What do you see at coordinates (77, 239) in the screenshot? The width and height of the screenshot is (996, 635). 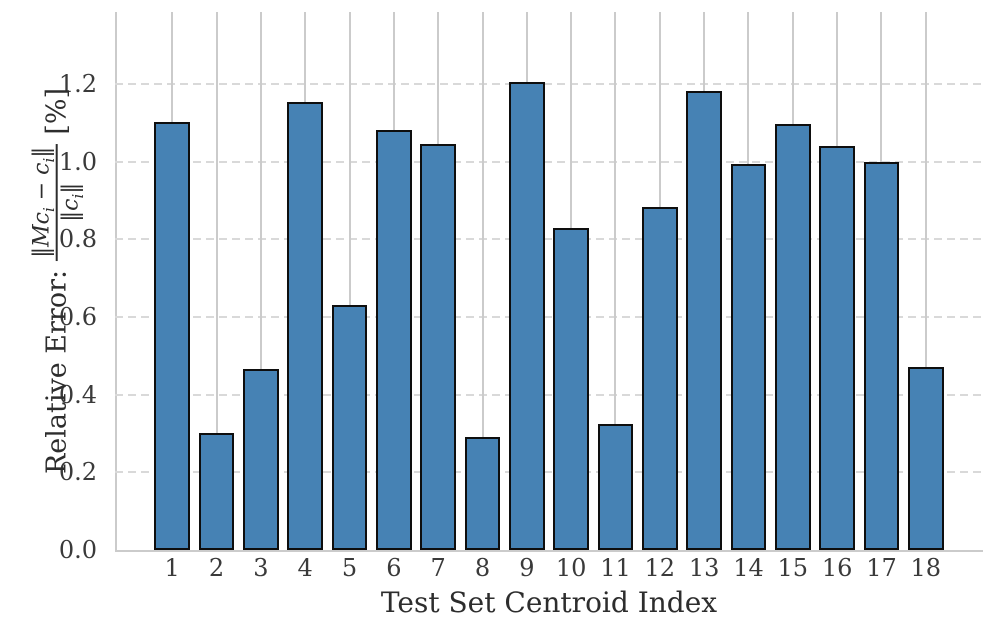 I see `y-tick-label: 0.8` at bounding box center [77, 239].